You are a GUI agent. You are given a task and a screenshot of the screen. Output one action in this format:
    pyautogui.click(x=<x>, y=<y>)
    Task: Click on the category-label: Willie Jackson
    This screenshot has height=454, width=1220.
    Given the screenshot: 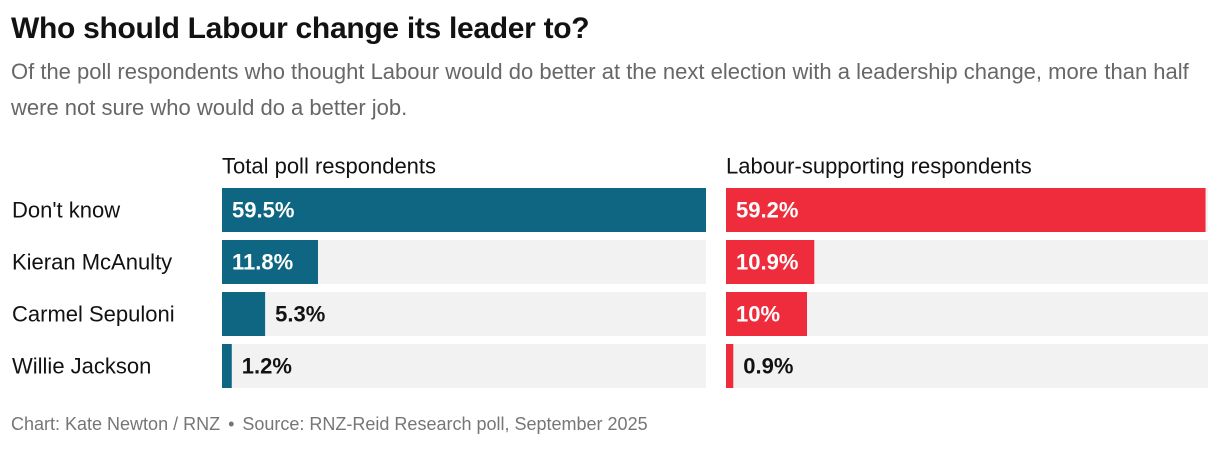 What is the action you would take?
    pyautogui.click(x=81, y=366)
    